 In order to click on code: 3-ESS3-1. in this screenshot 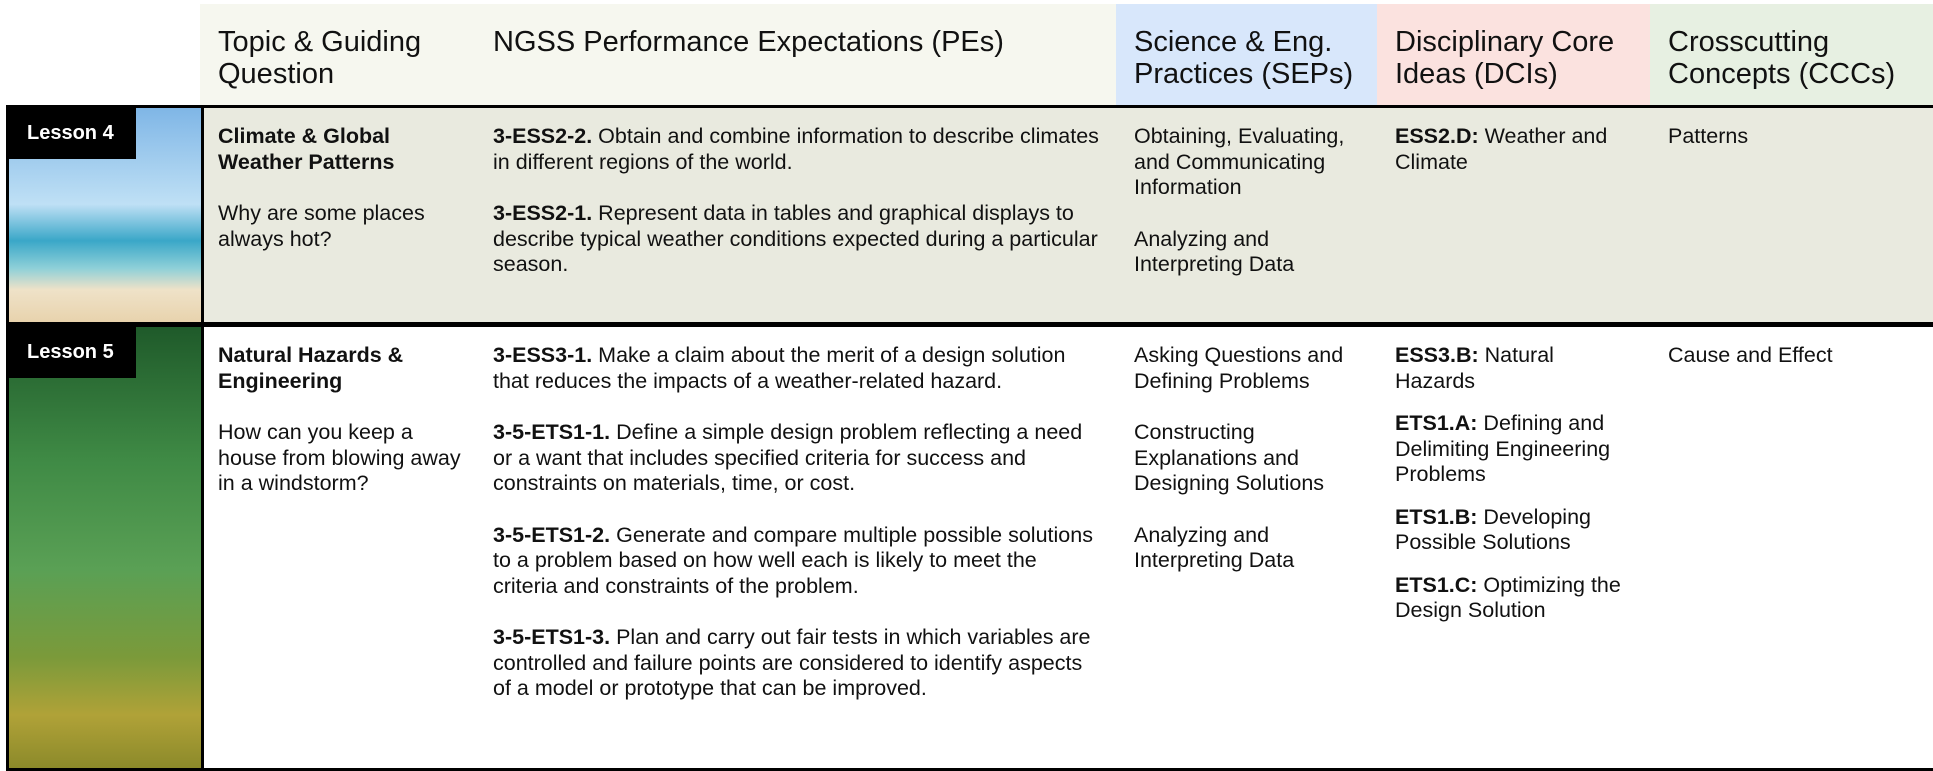, I will do `click(543, 355)`.